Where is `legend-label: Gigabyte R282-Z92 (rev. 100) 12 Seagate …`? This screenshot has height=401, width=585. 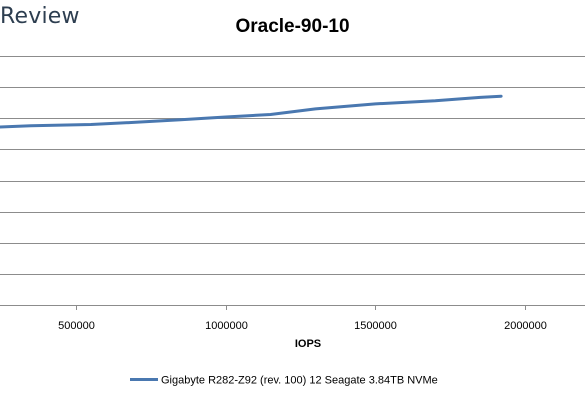
legend-label: Gigabyte R282-Z92 (rev. 100) 12 Seagate … is located at coordinates (299, 381).